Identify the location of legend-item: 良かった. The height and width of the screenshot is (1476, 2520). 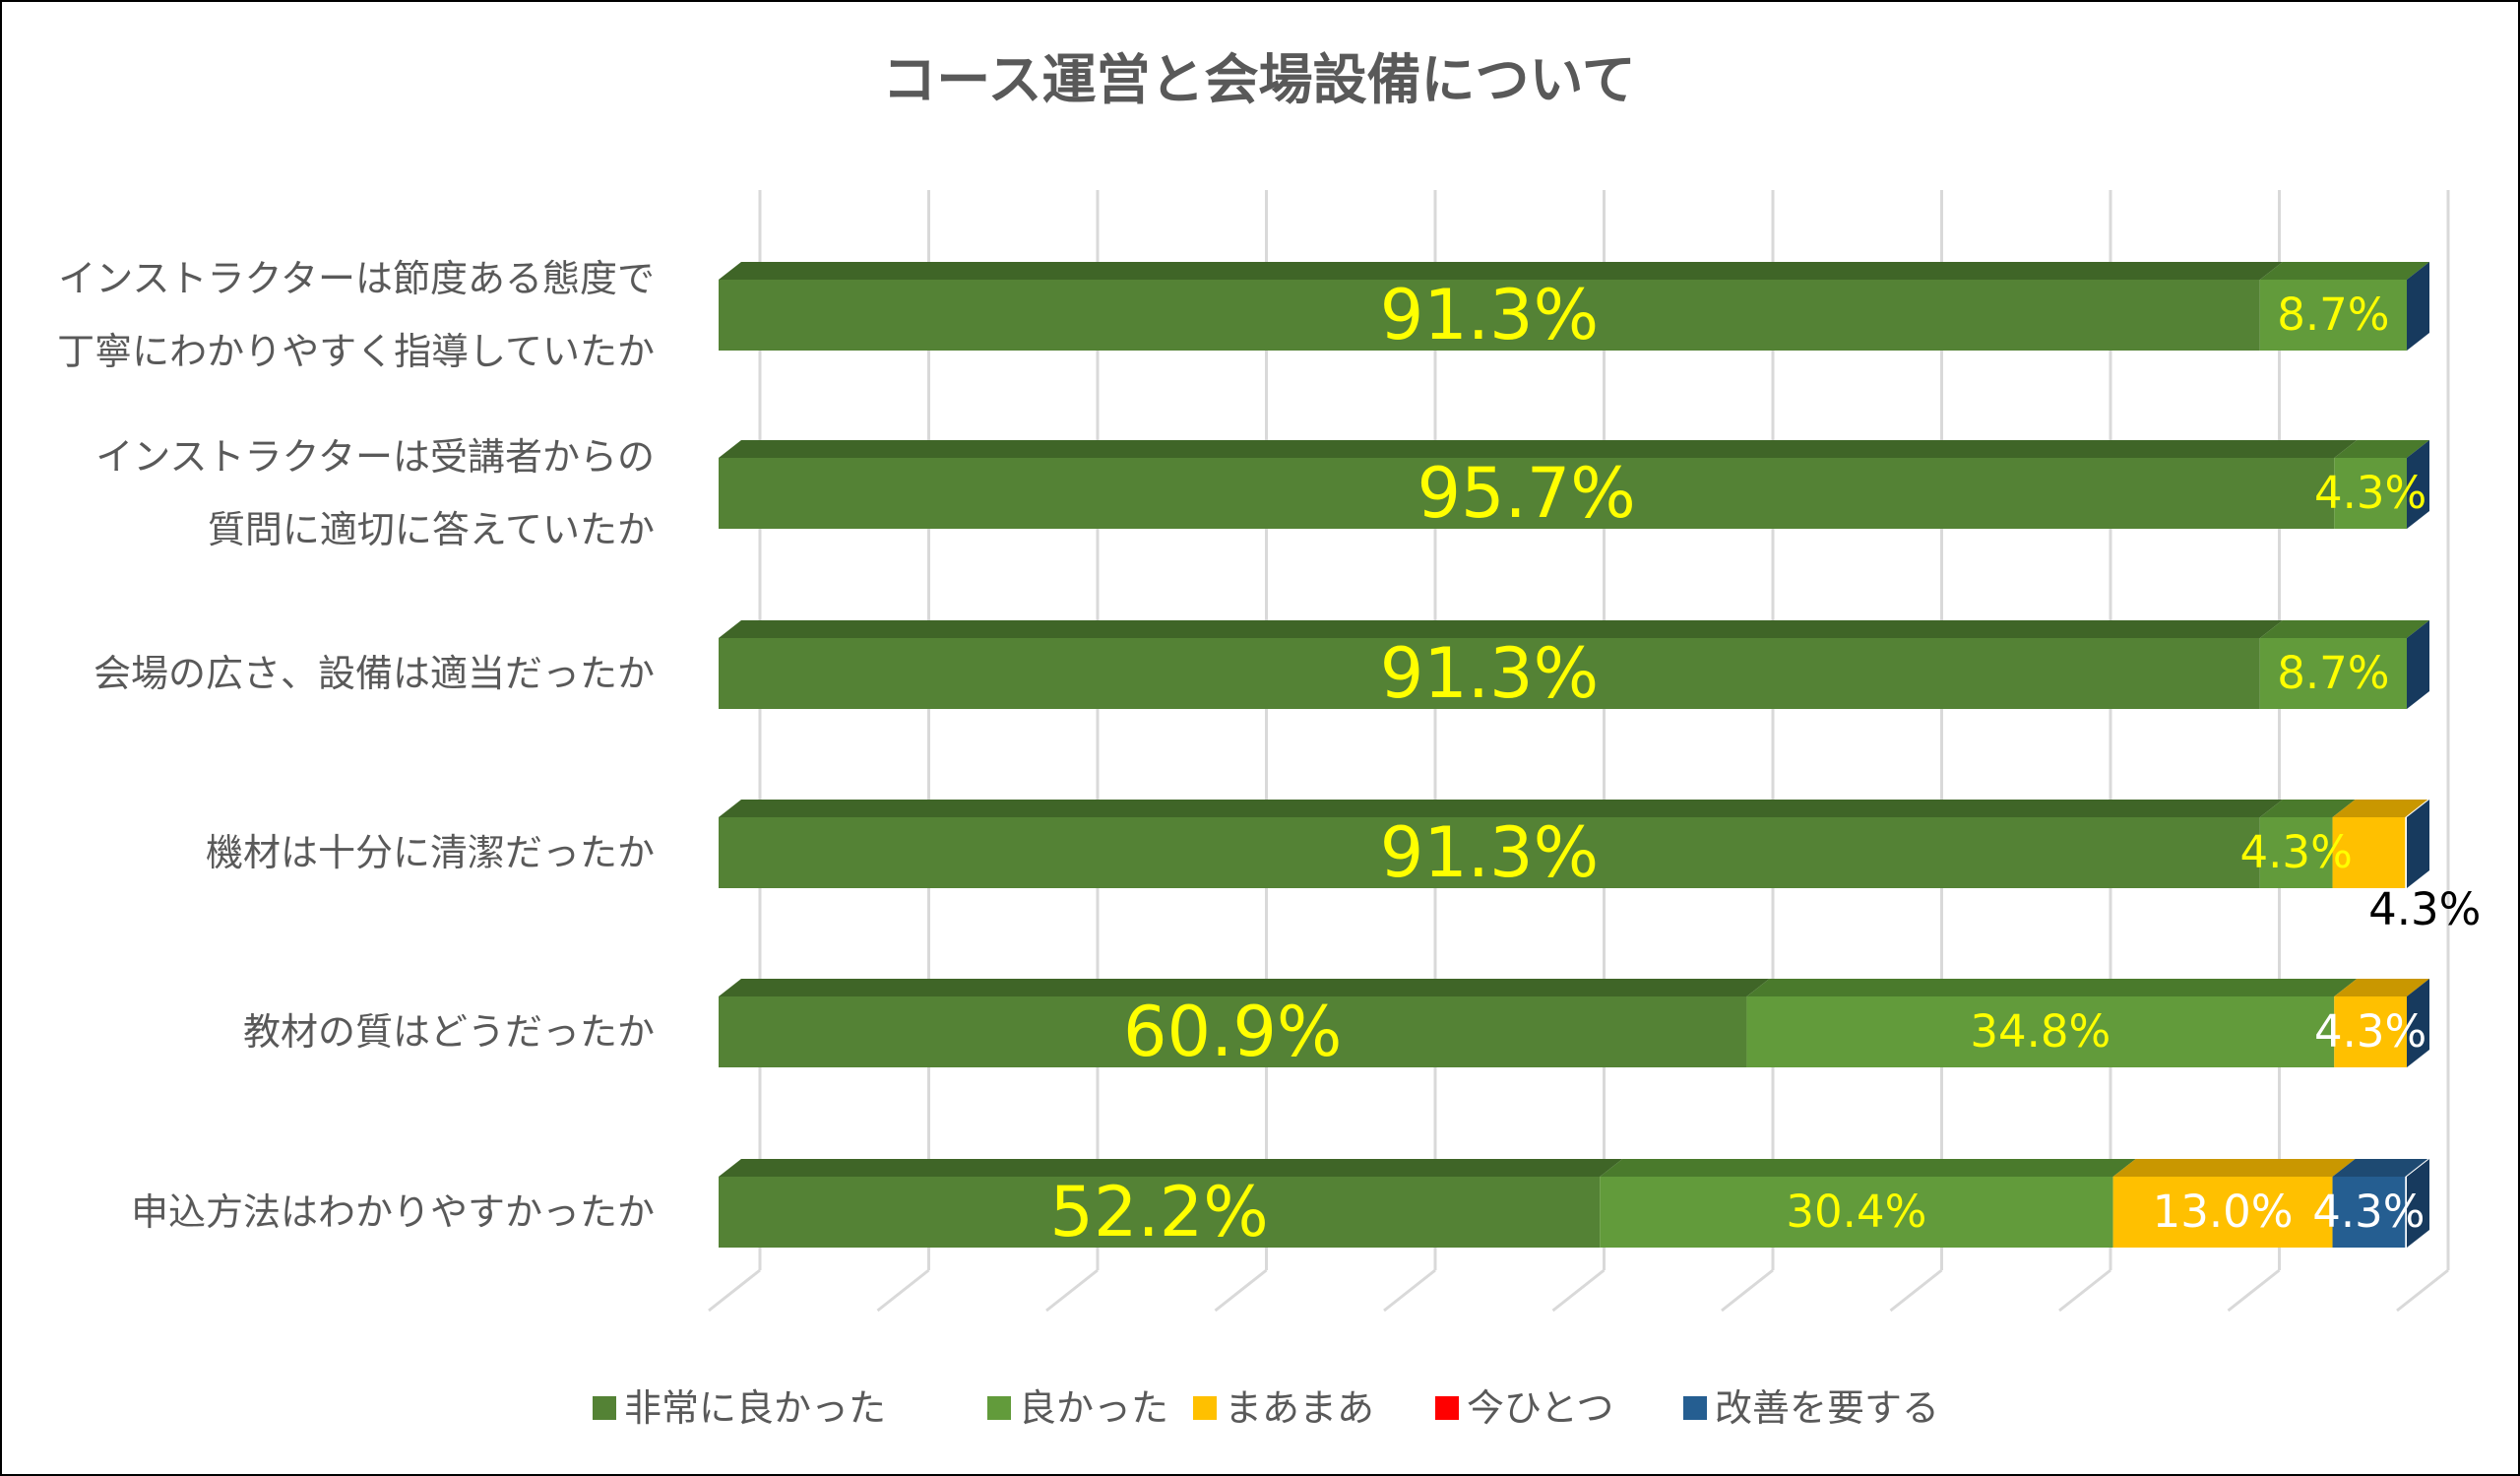
(1077, 1408).